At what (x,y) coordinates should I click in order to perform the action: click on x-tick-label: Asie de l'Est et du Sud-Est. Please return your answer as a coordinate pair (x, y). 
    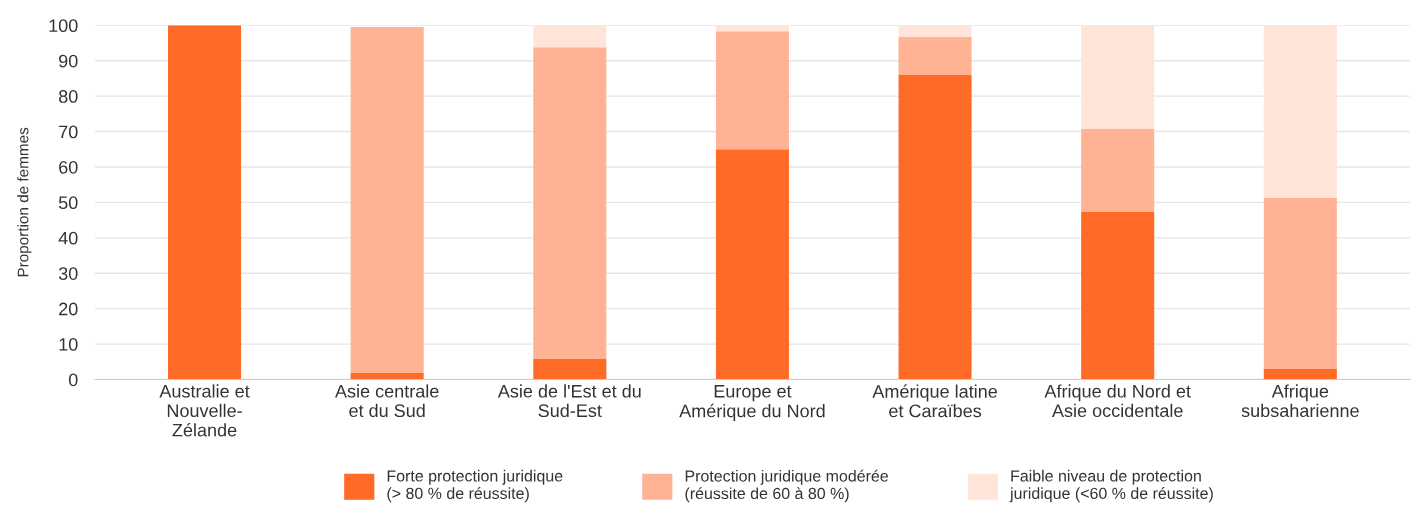
    Looking at the image, I should click on (569, 401).